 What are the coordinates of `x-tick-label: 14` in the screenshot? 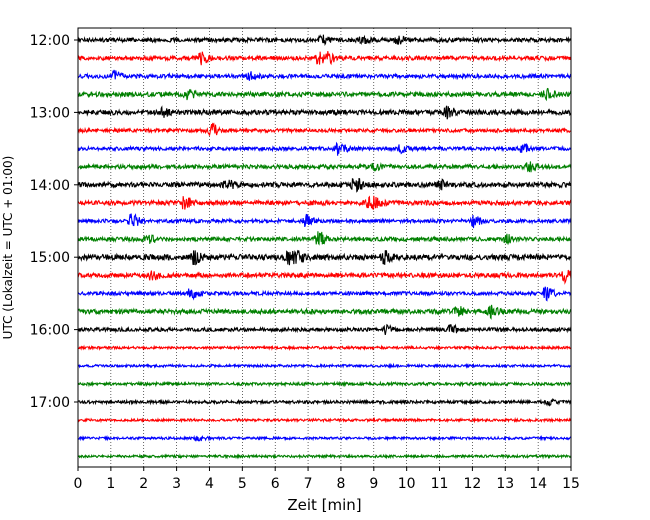 It's located at (538, 484).